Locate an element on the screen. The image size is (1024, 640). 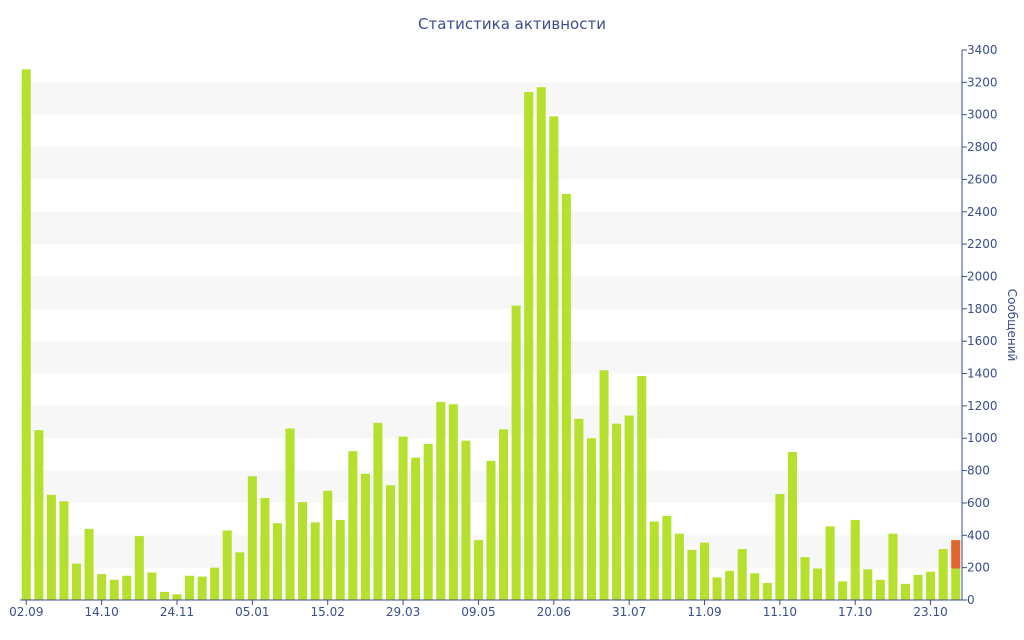
y-tick-label: 2600 is located at coordinates (982, 179).